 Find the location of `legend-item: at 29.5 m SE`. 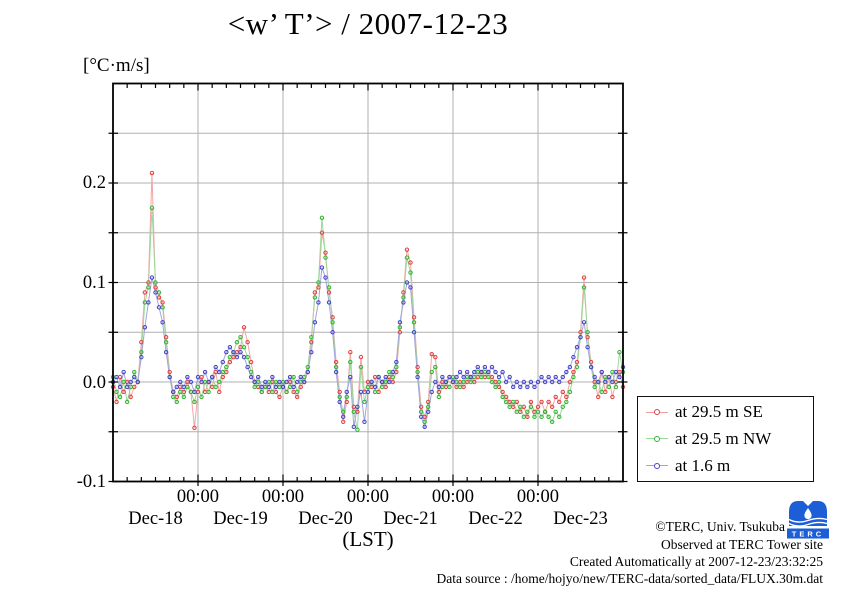

legend-item: at 29.5 m SE is located at coordinates (729, 412).